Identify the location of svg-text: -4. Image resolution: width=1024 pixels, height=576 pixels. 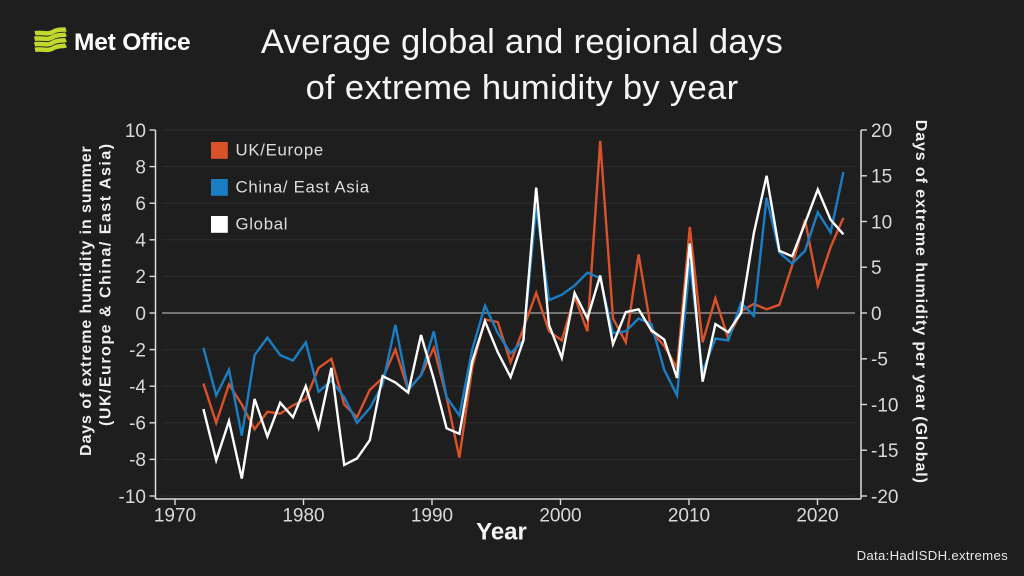
(137, 387).